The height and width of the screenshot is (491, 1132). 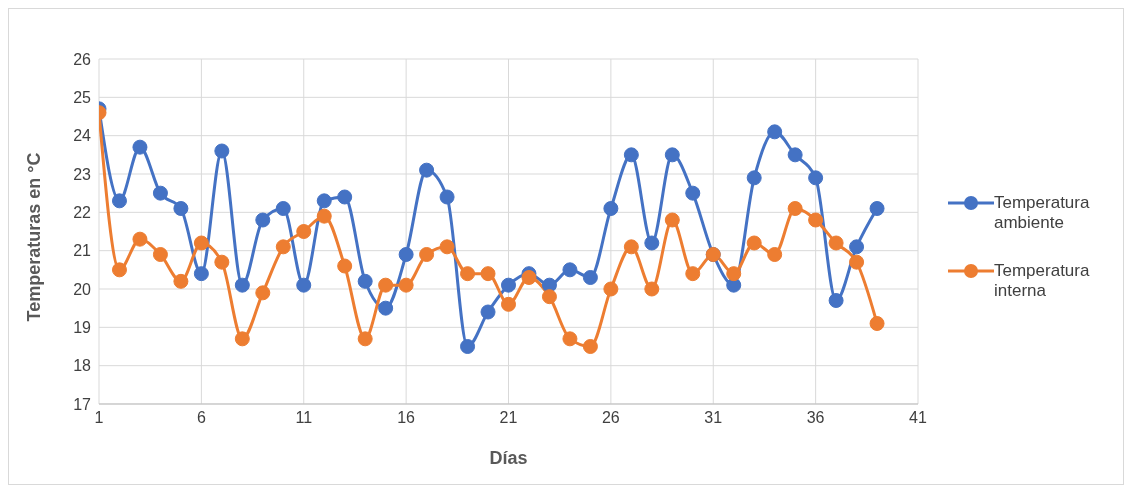 I want to click on x-tick-label: 41, so click(x=918, y=418).